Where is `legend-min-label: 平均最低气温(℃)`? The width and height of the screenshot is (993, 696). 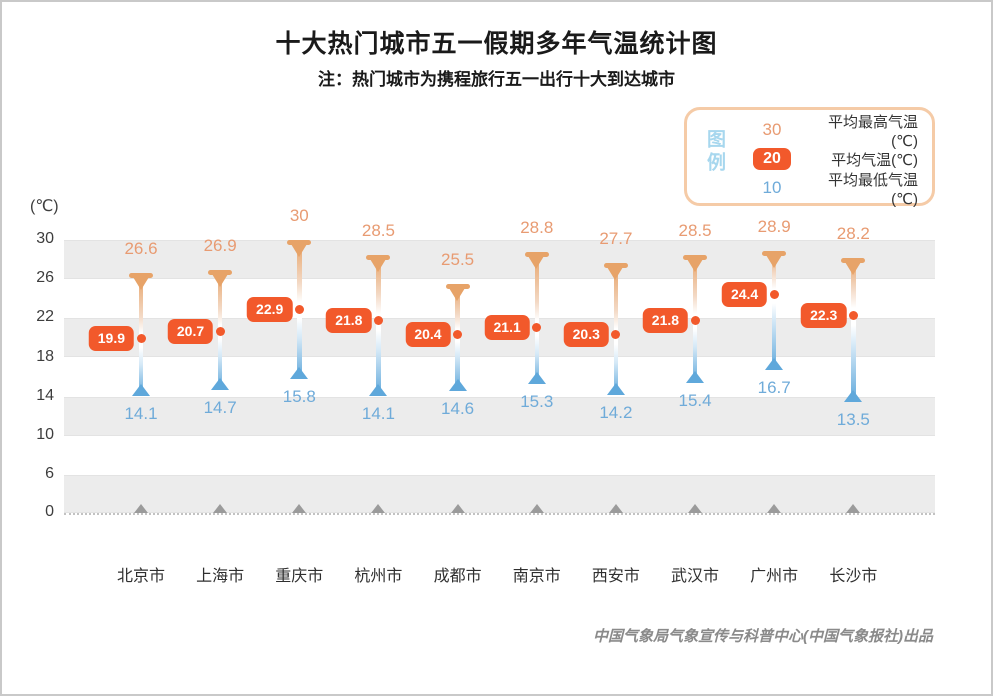 legend-min-label: 平均最低气温(℃) is located at coordinates (872, 189).